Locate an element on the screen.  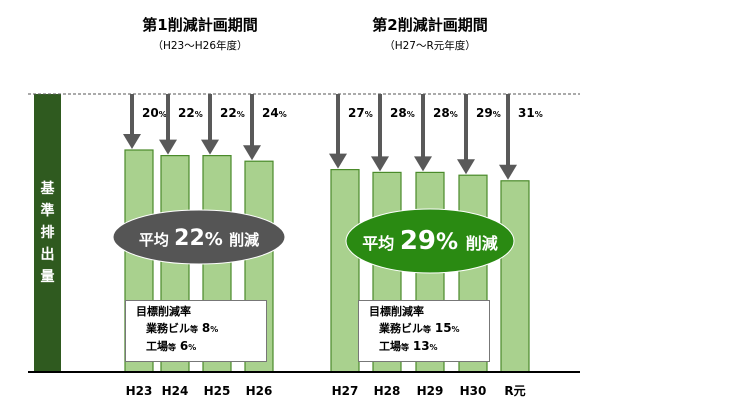
average-reduction-text: 平均 29% 削減 is located at coordinates (429, 241).